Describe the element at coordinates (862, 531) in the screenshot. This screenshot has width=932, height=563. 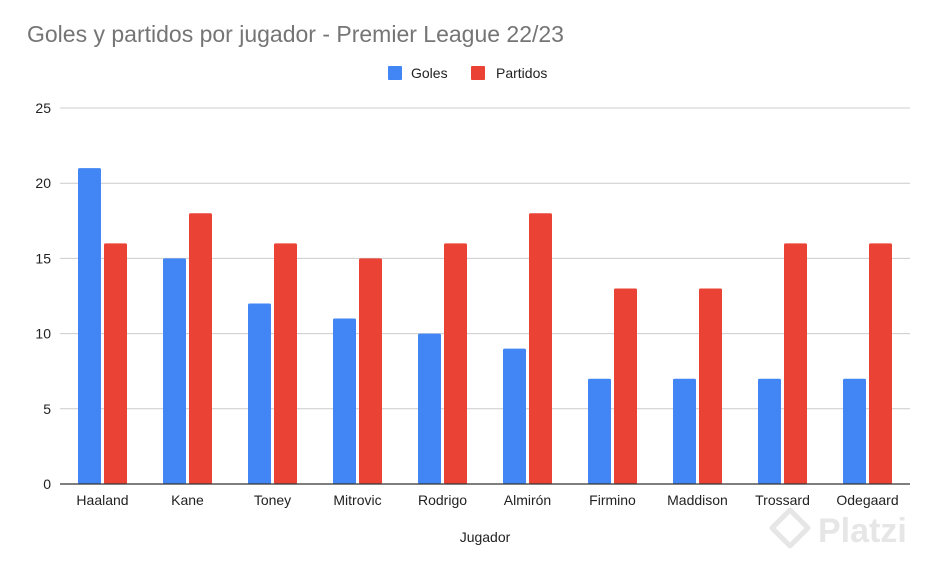
I see `watermark-text: Platzi` at that location.